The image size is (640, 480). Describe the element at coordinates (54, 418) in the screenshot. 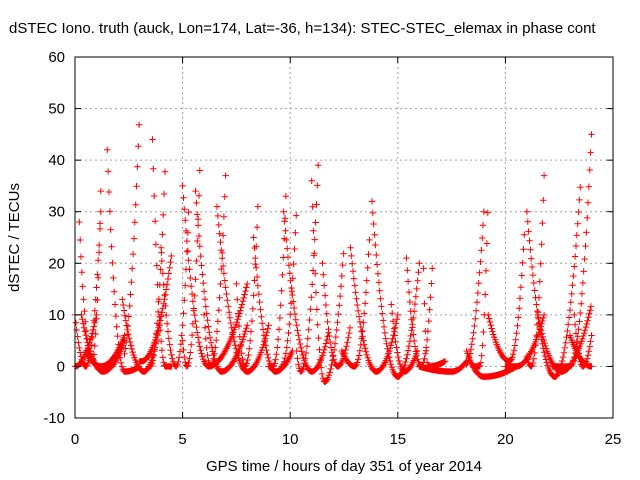

I see `y-tick-label: -10` at that location.